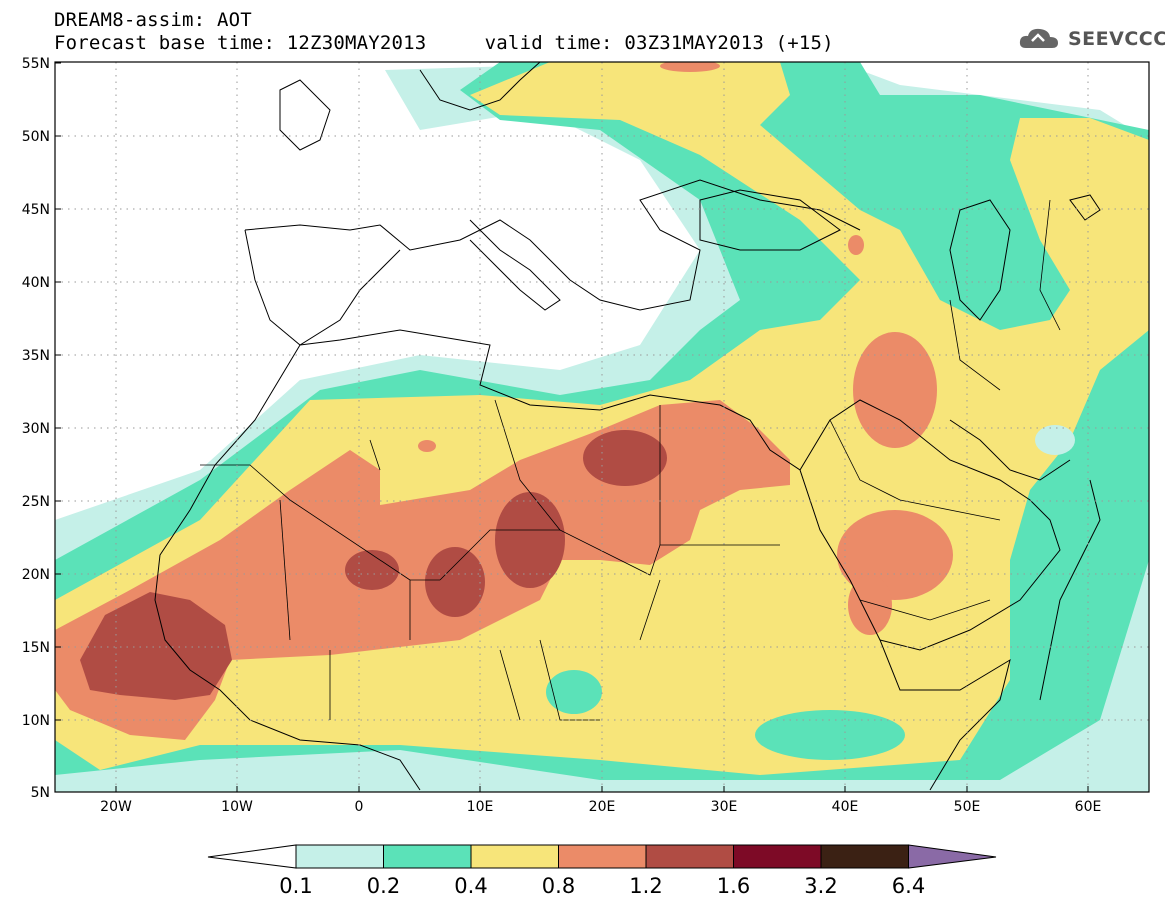  Describe the element at coordinates (470, 886) in the screenshot. I see `colorbar-label: 0.4` at that location.